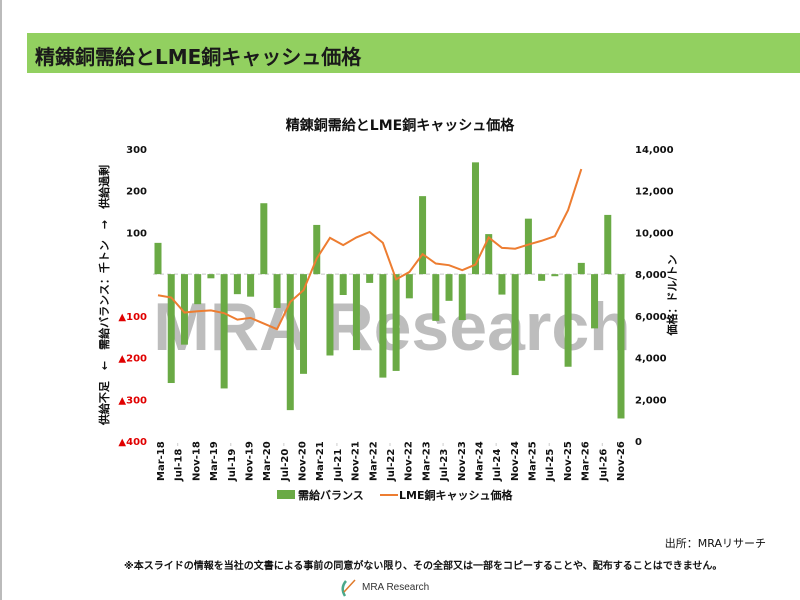 The width and height of the screenshot is (800, 600). What do you see at coordinates (550, 465) in the screenshot?
I see `x-tick-label: Jul-25` at bounding box center [550, 465].